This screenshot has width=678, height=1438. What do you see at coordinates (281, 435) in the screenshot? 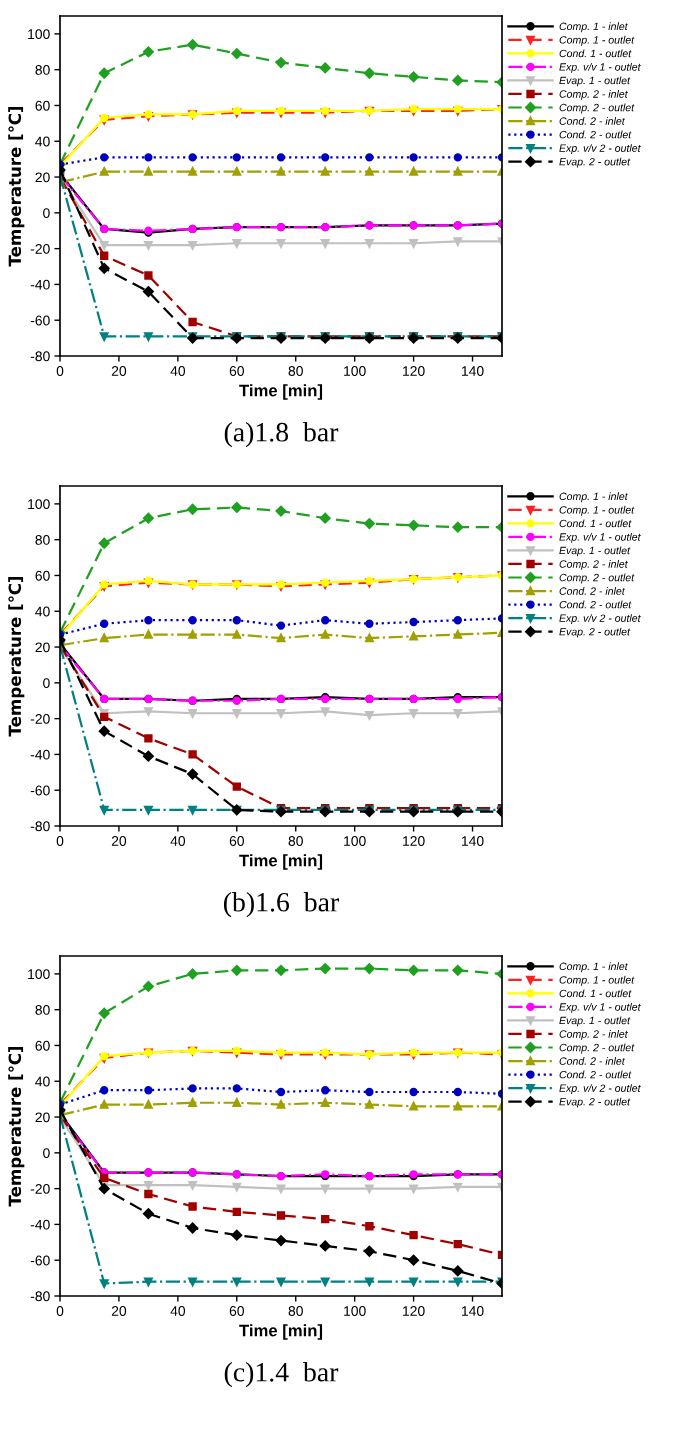
I see `text: (a)1.8 bar` at bounding box center [281, 435].